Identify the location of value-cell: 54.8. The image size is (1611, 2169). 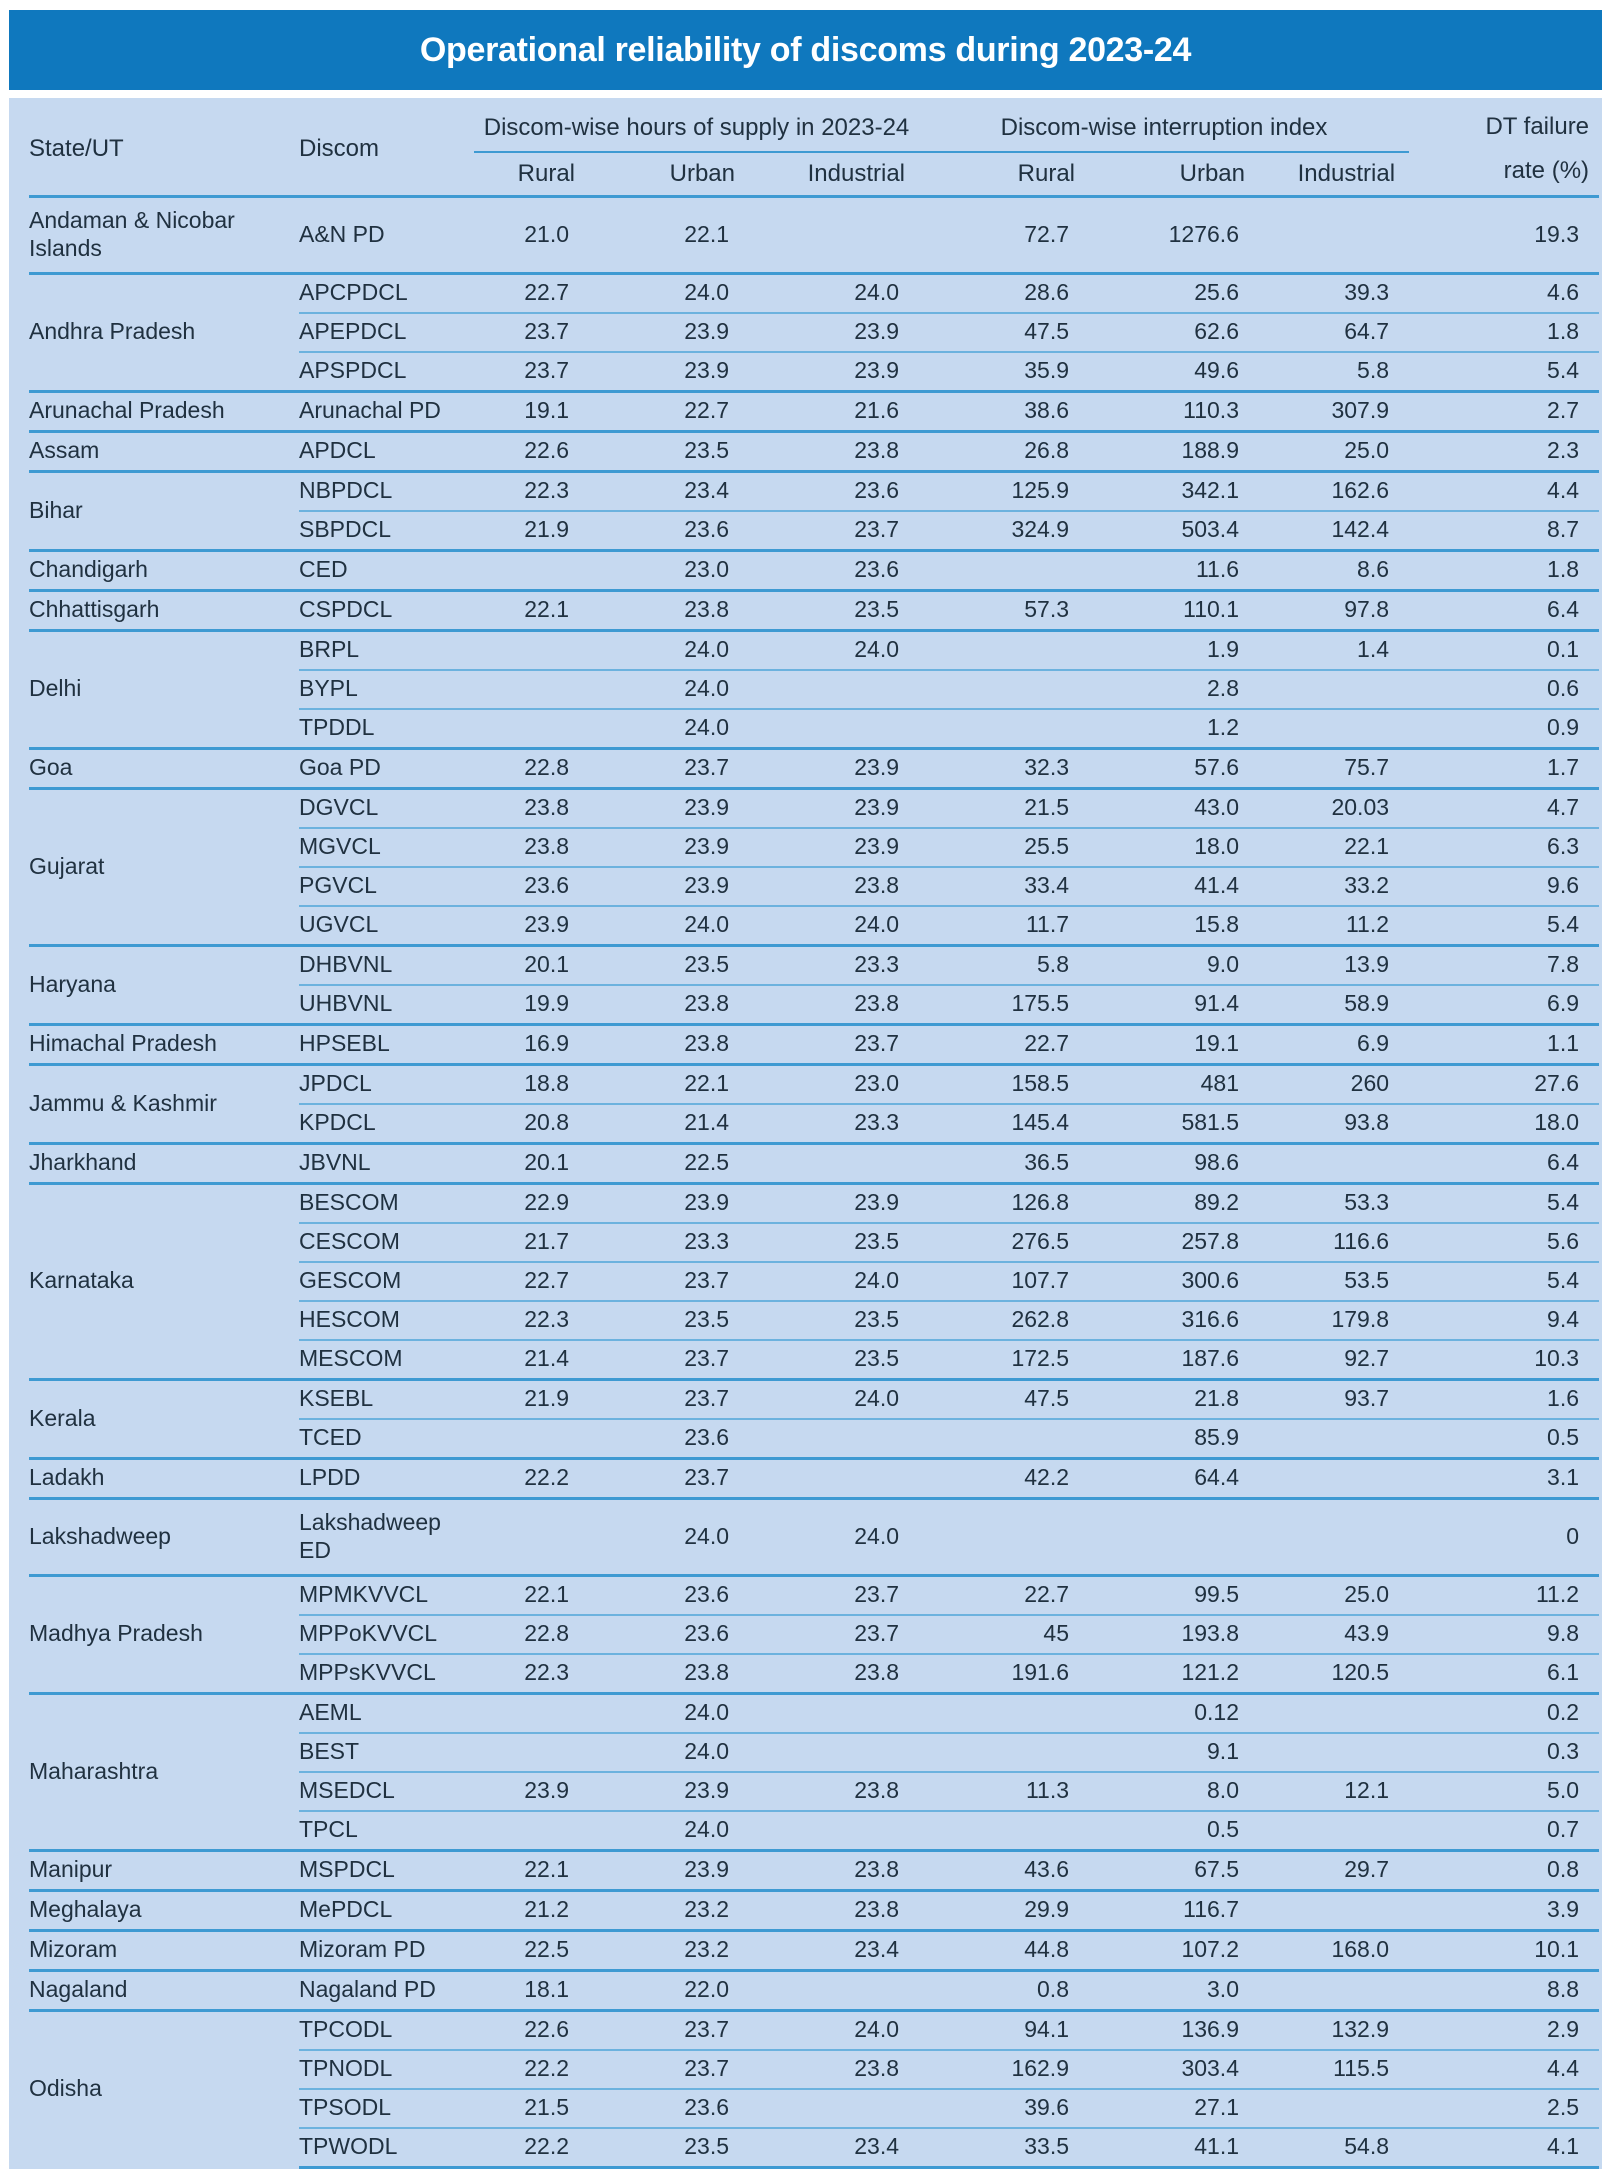
(1334, 2147).